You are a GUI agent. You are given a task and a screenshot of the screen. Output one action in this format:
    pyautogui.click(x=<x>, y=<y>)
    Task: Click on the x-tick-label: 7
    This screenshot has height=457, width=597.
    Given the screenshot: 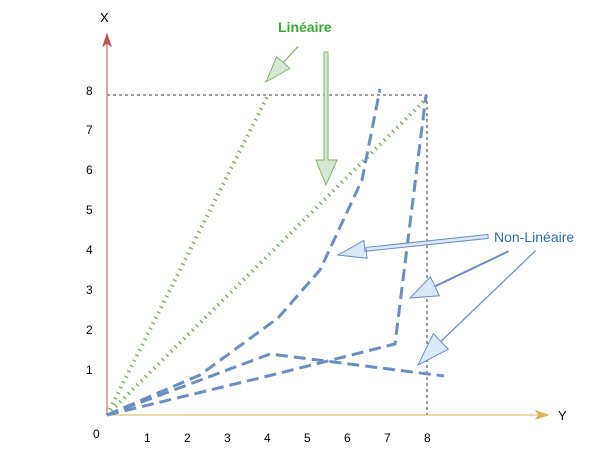 What is the action you would take?
    pyautogui.click(x=387, y=438)
    